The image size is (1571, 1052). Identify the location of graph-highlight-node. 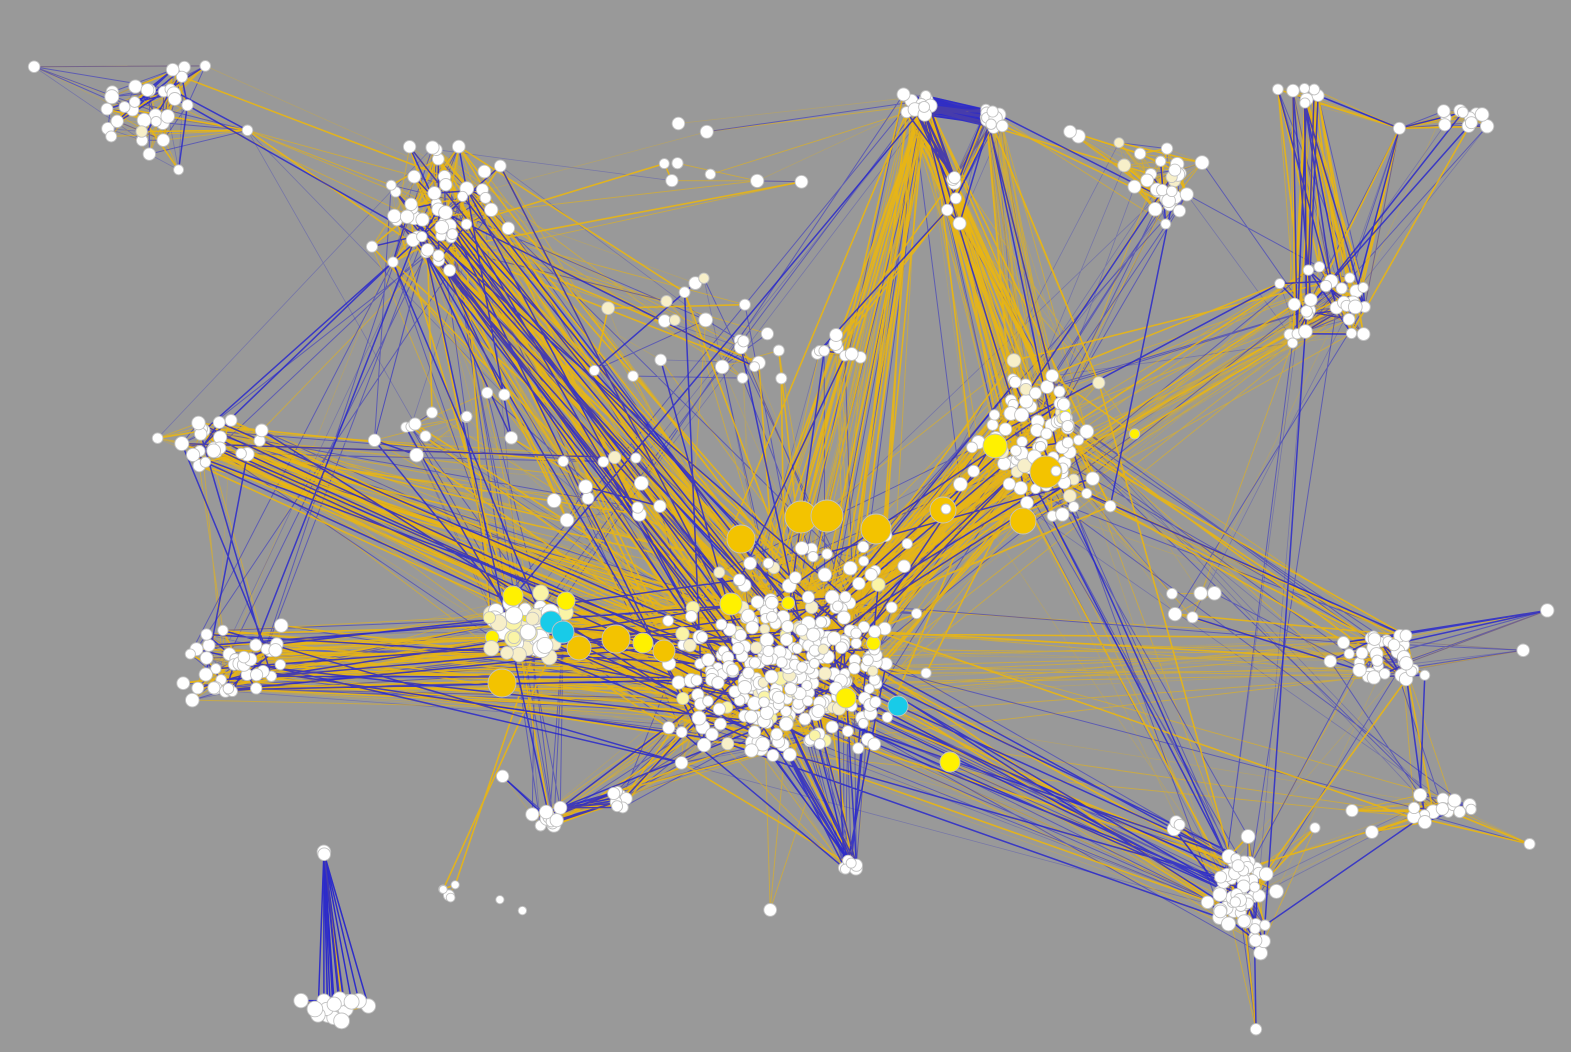
(898, 706).